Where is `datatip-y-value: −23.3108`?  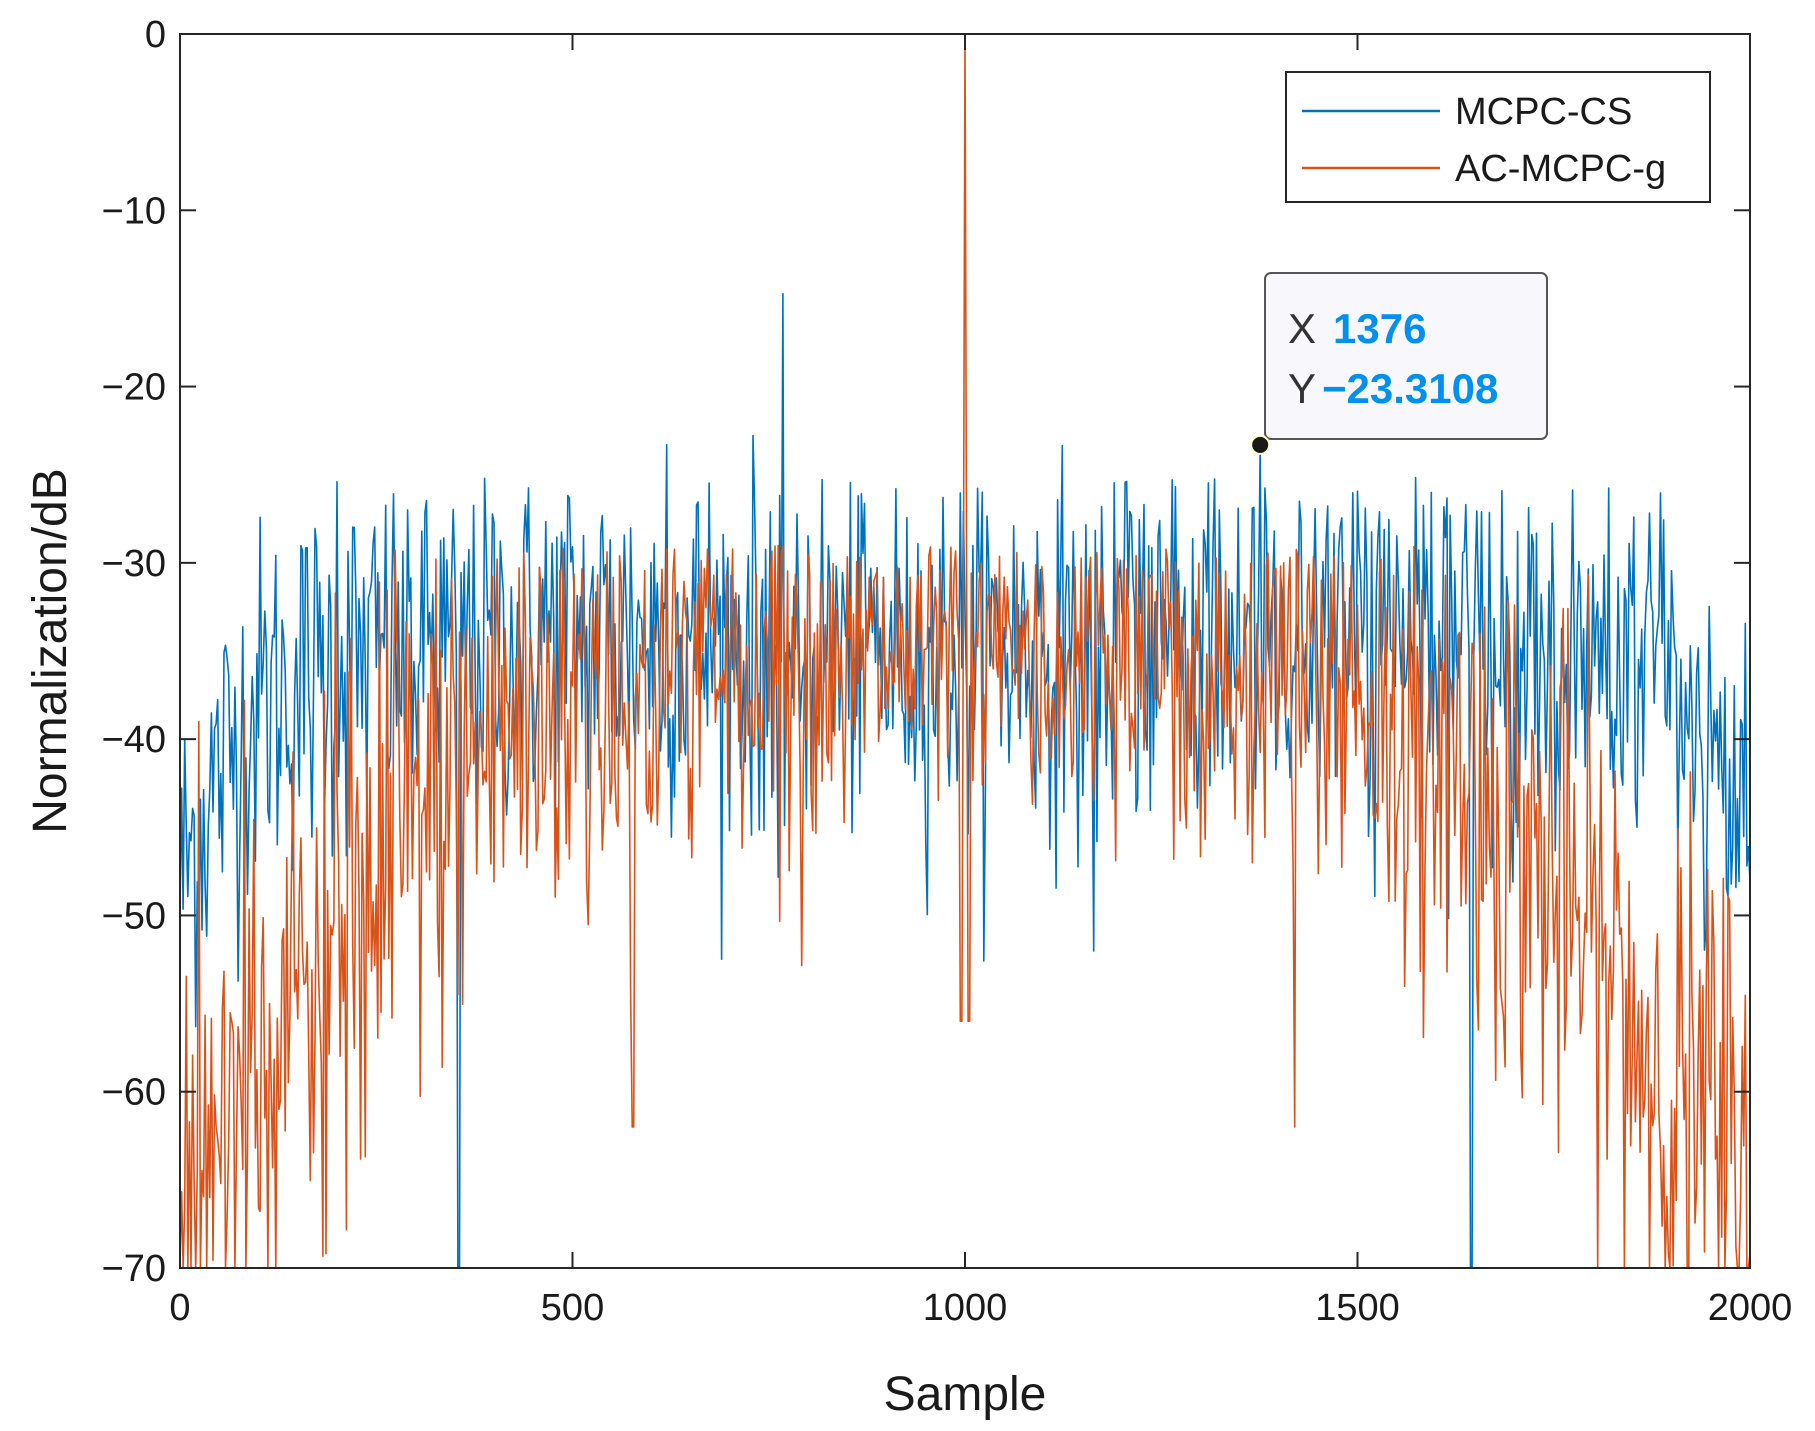 datatip-y-value: −23.3108 is located at coordinates (1410, 388).